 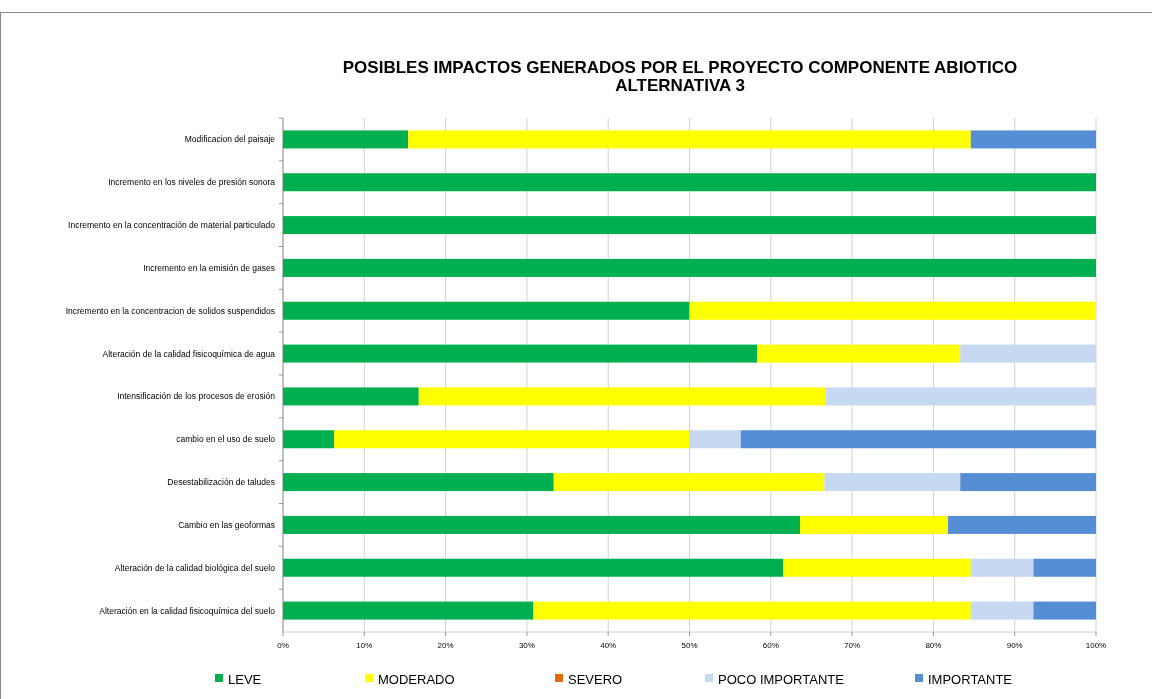 What do you see at coordinates (221, 482) in the screenshot?
I see `y-tick-label: Desestabilización de taludes` at bounding box center [221, 482].